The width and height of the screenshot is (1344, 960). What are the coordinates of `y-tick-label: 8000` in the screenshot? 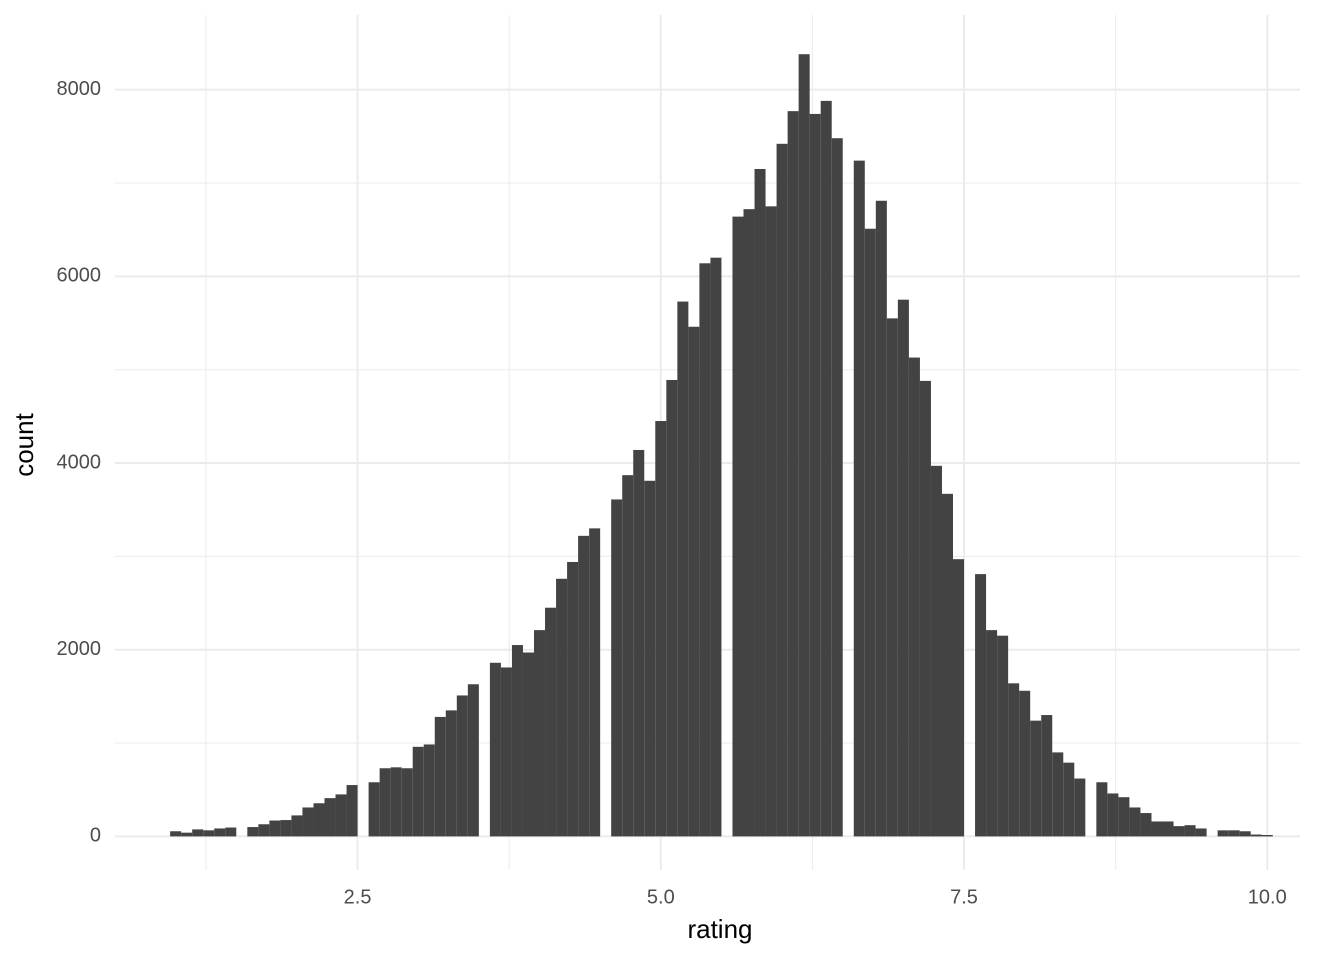 It's located at (79, 89).